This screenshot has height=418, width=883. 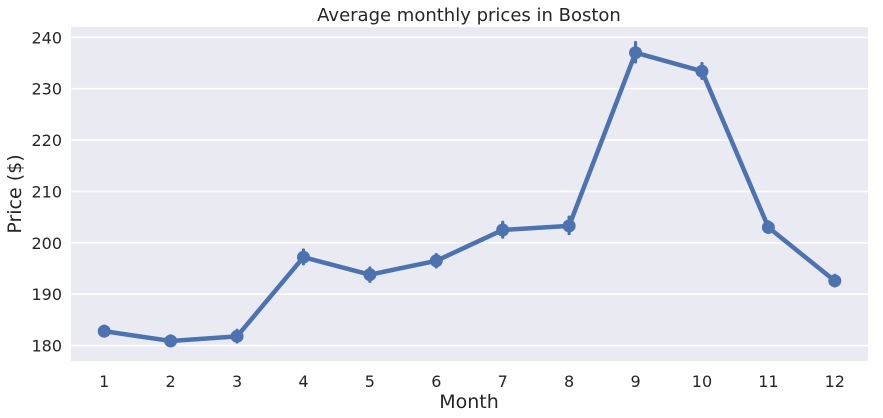 What do you see at coordinates (702, 381) in the screenshot?
I see `x-tick-label: 10` at bounding box center [702, 381].